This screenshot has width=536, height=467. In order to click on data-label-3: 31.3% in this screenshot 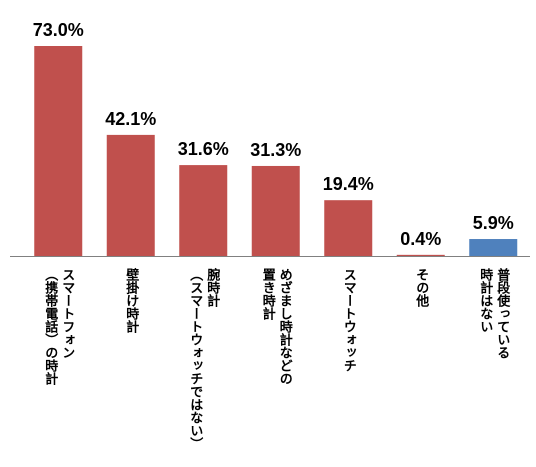, I will do `click(275, 150)`.